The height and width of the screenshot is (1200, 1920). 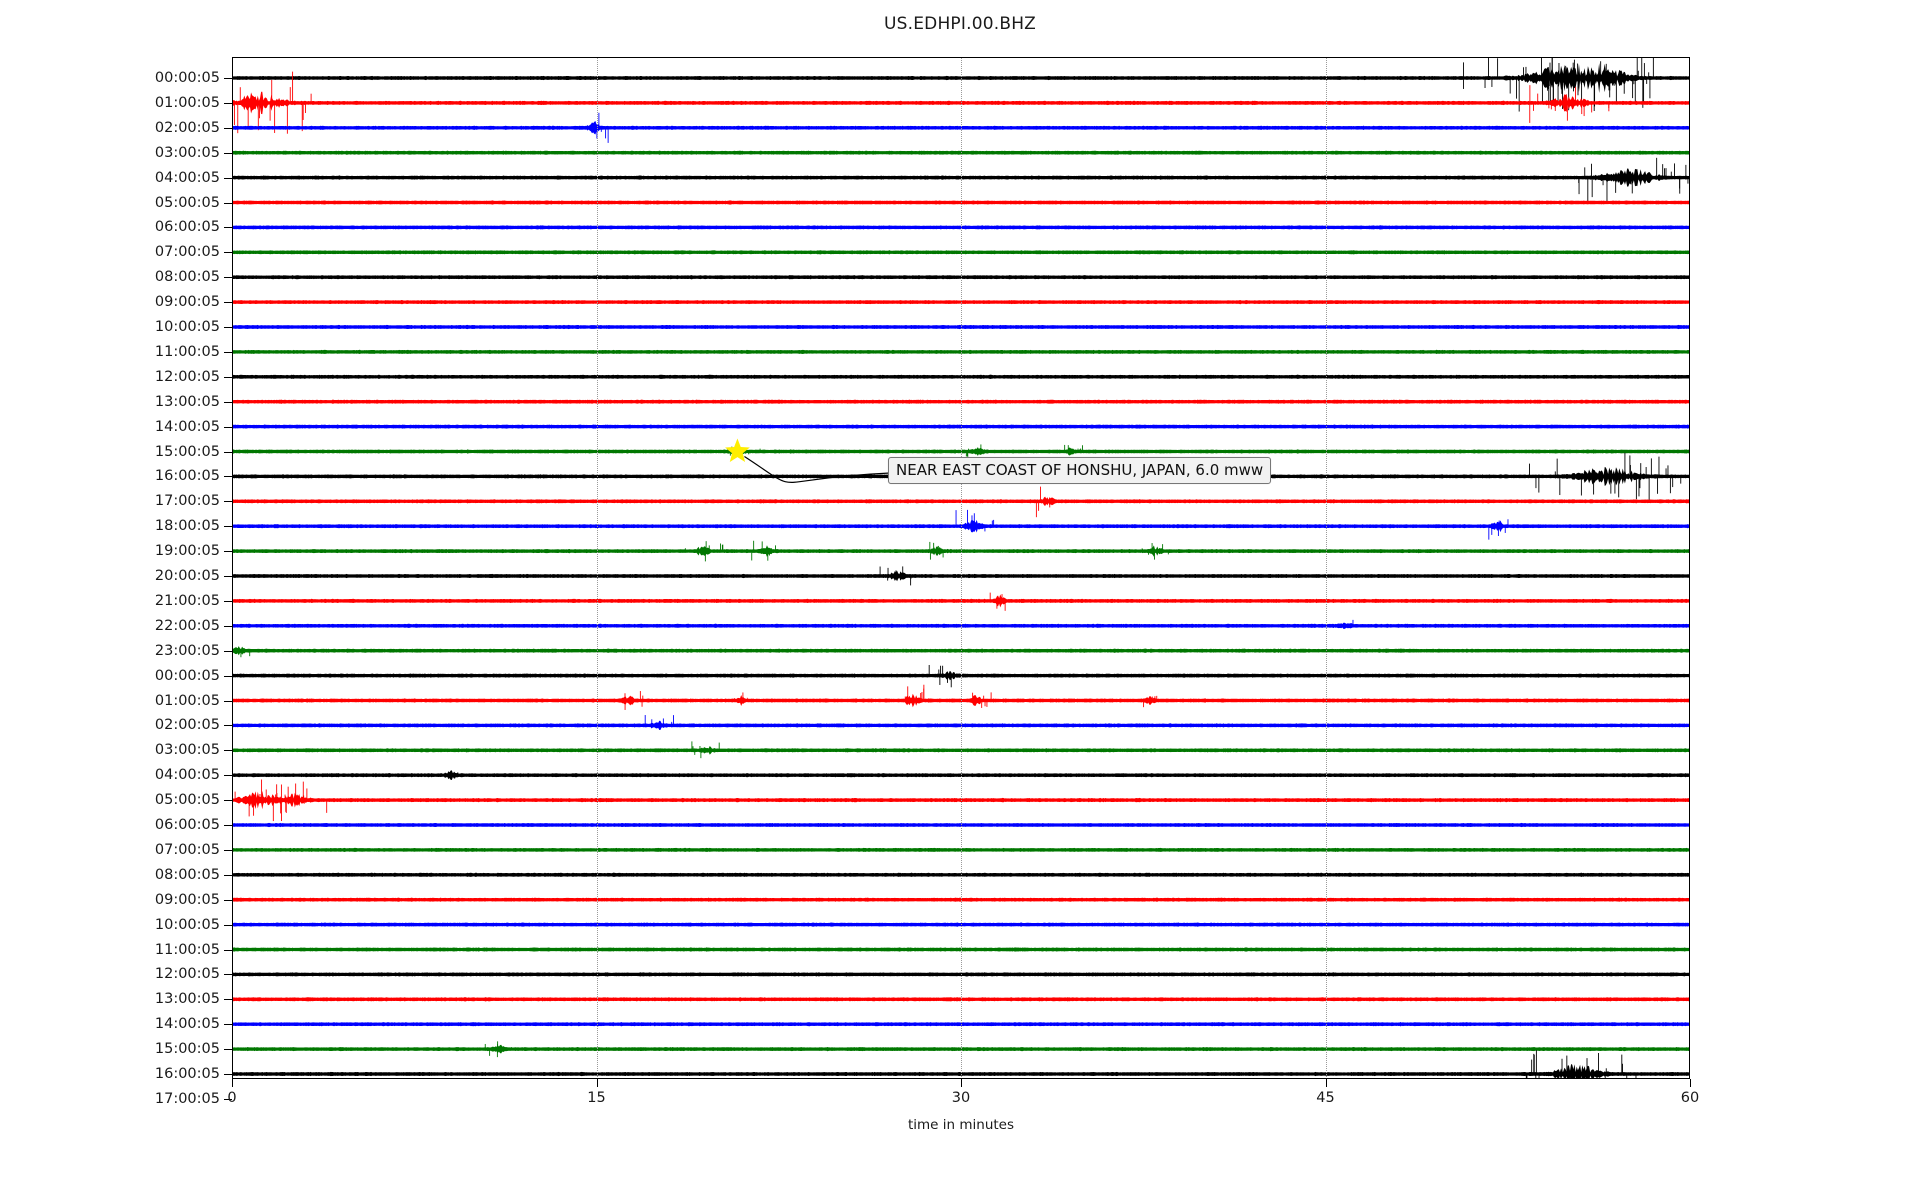 What do you see at coordinates (961, 1125) in the screenshot?
I see `x-axis-title: time in minutes` at bounding box center [961, 1125].